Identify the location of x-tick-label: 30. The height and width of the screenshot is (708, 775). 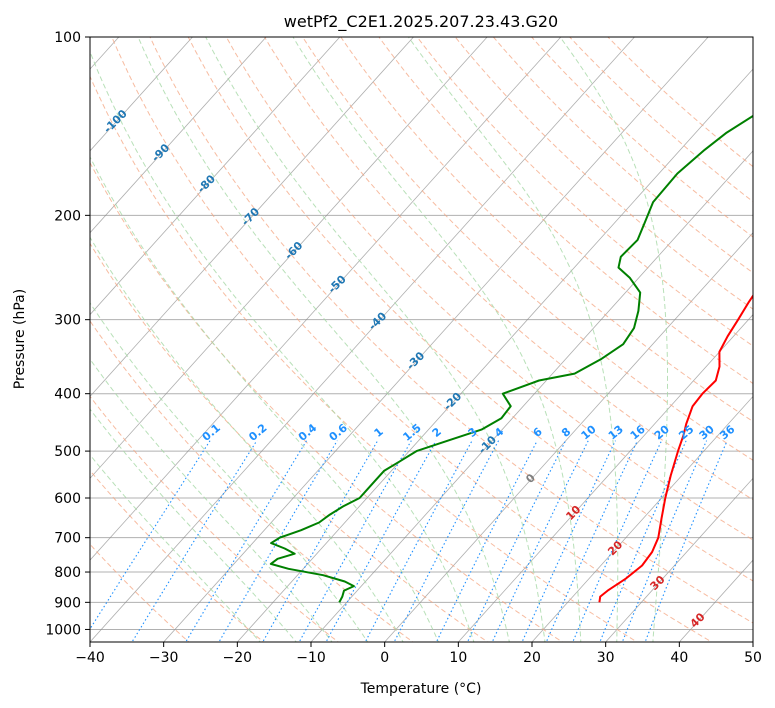
(606, 658).